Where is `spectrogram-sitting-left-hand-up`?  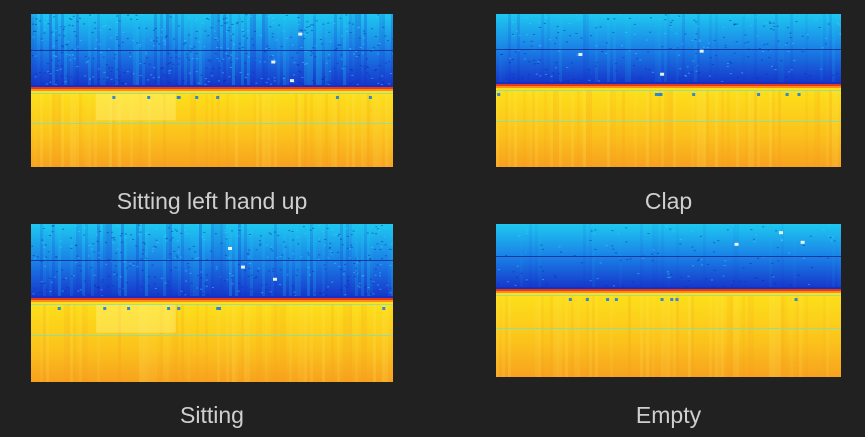 spectrogram-sitting-left-hand-up is located at coordinates (212, 90).